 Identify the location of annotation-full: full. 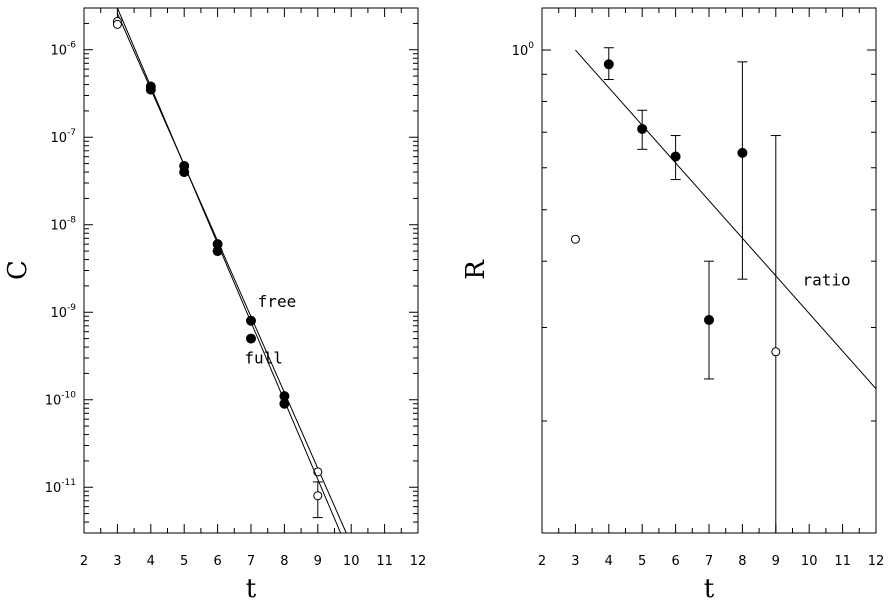
(263, 357).